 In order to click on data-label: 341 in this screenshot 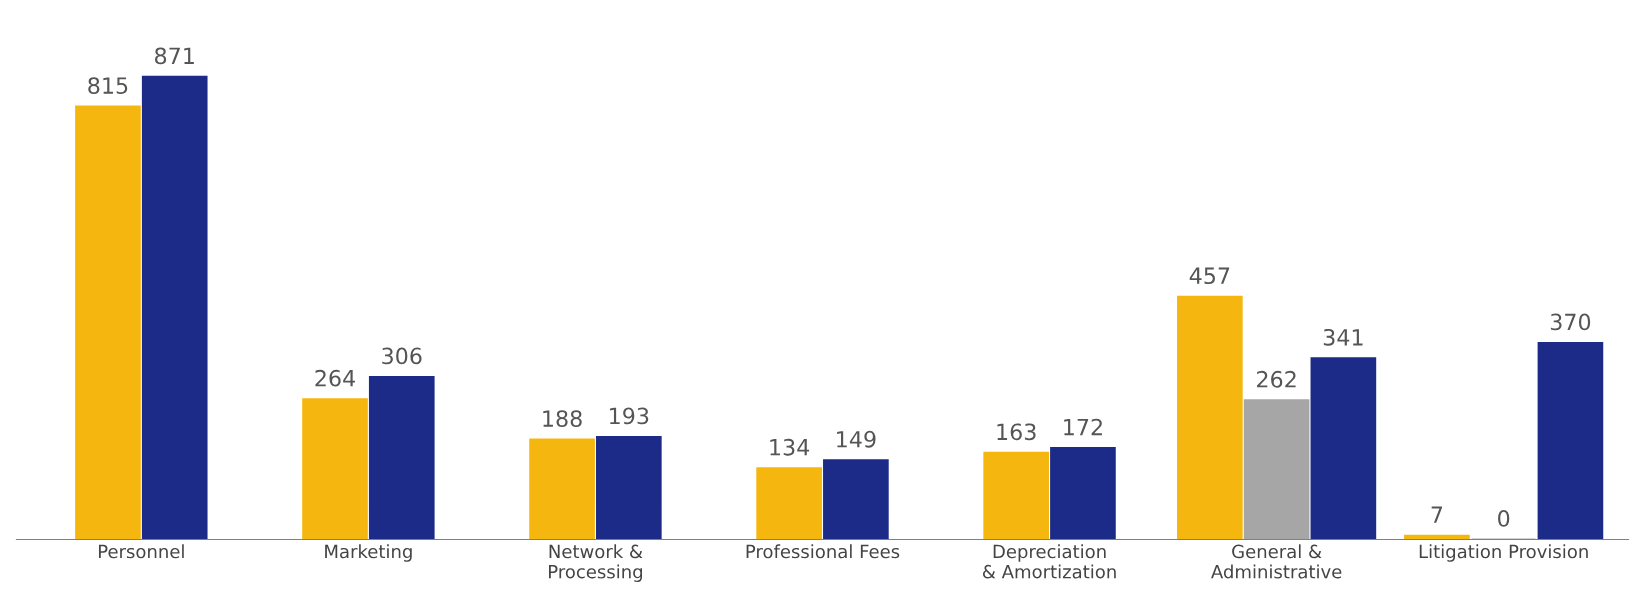, I will do `click(1343, 337)`.